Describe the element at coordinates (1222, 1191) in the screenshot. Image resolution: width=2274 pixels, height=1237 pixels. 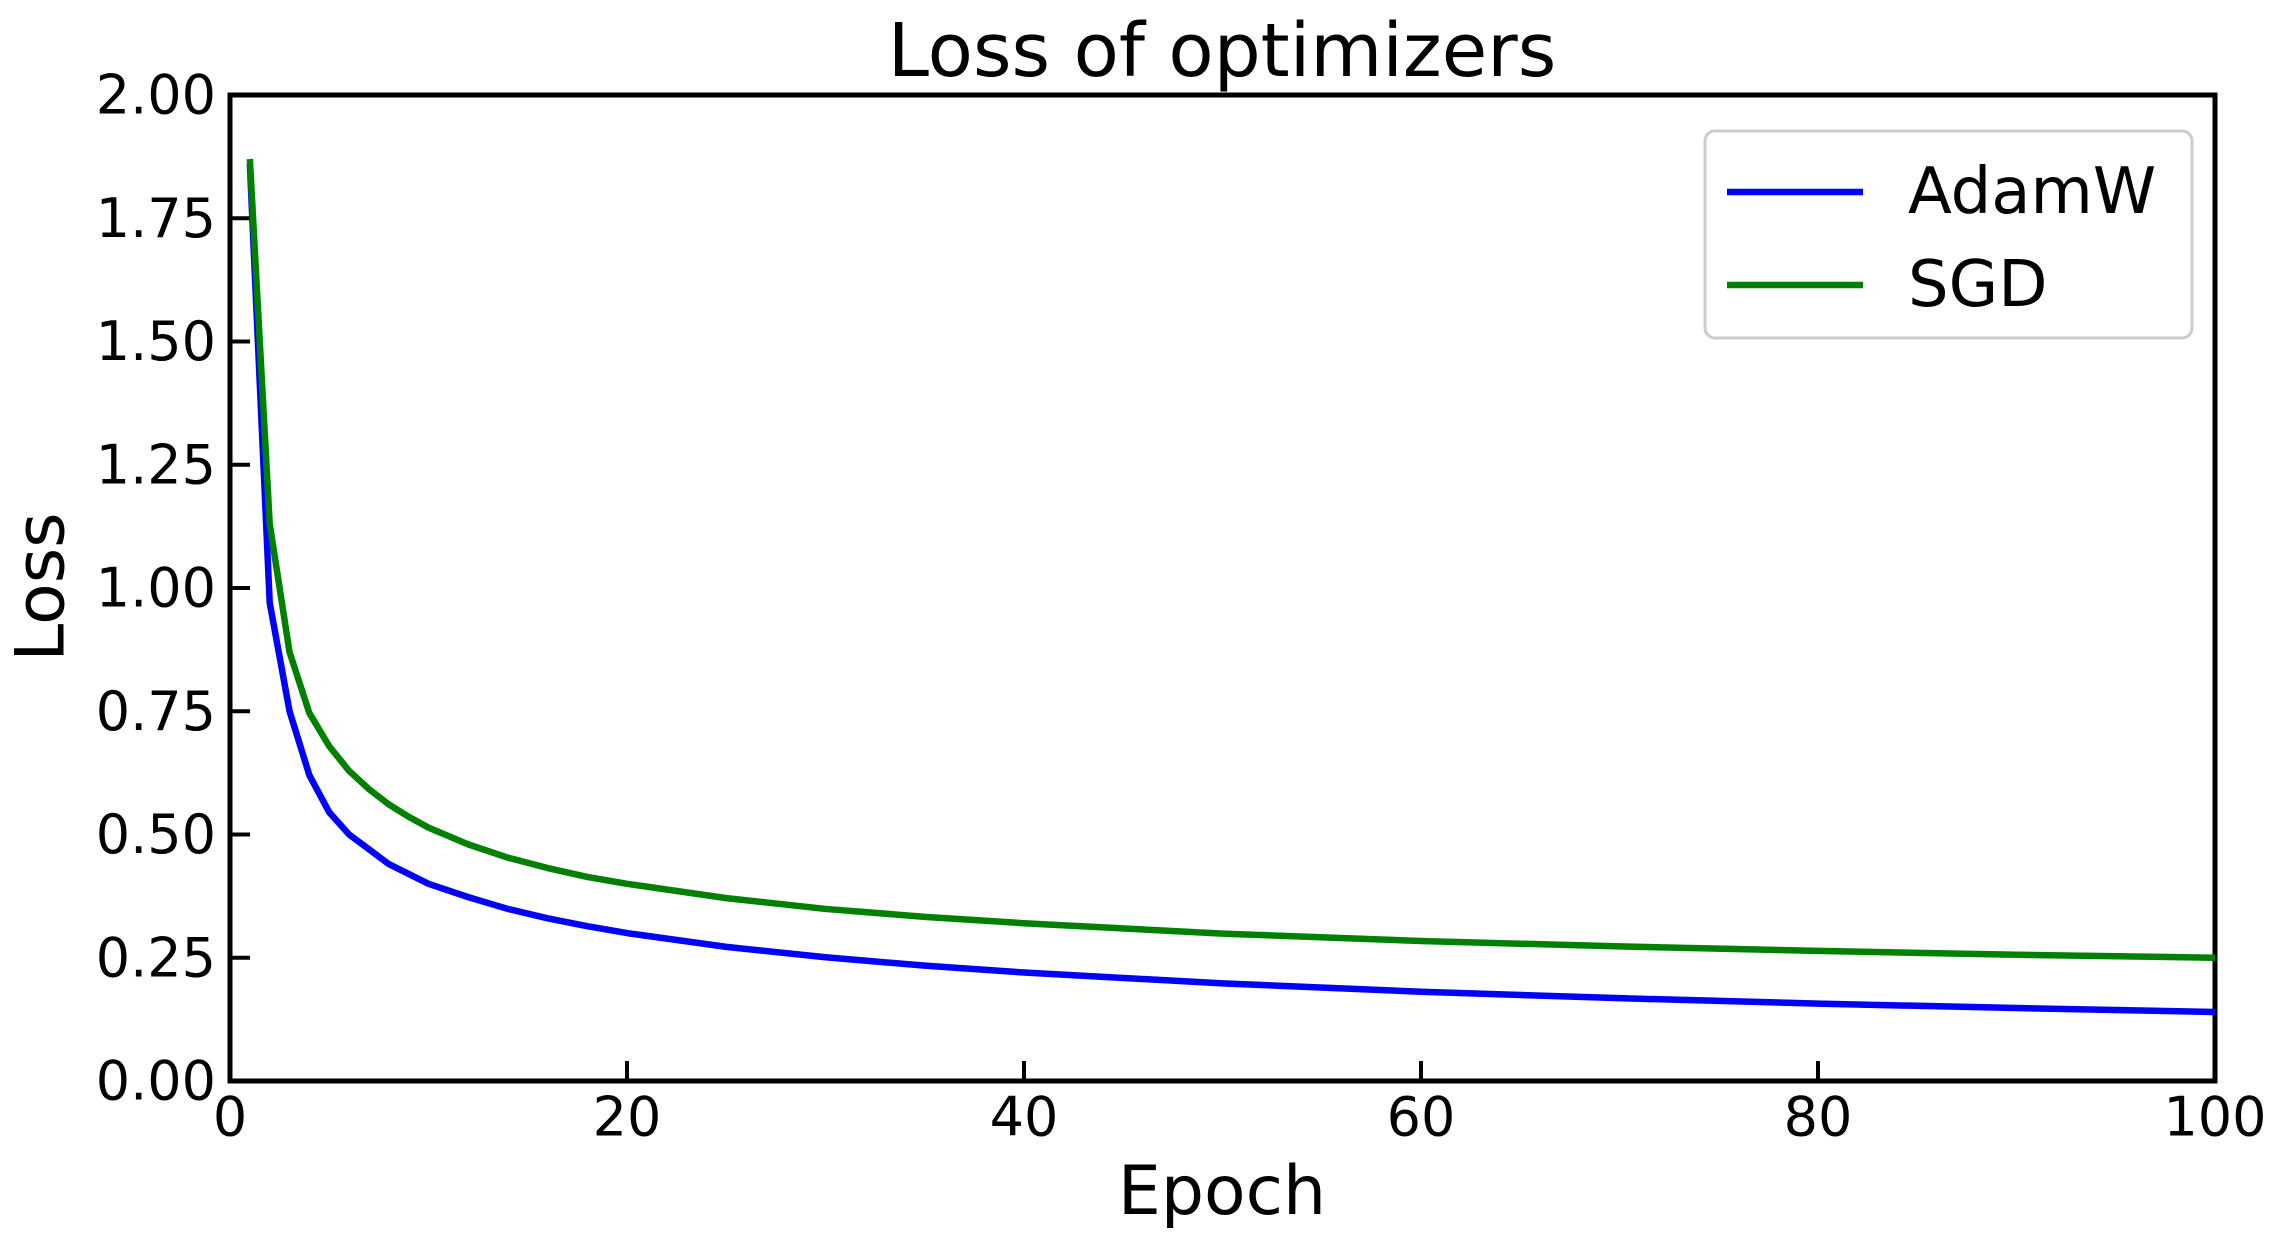
I see `x-axis-label: Epoch` at that location.